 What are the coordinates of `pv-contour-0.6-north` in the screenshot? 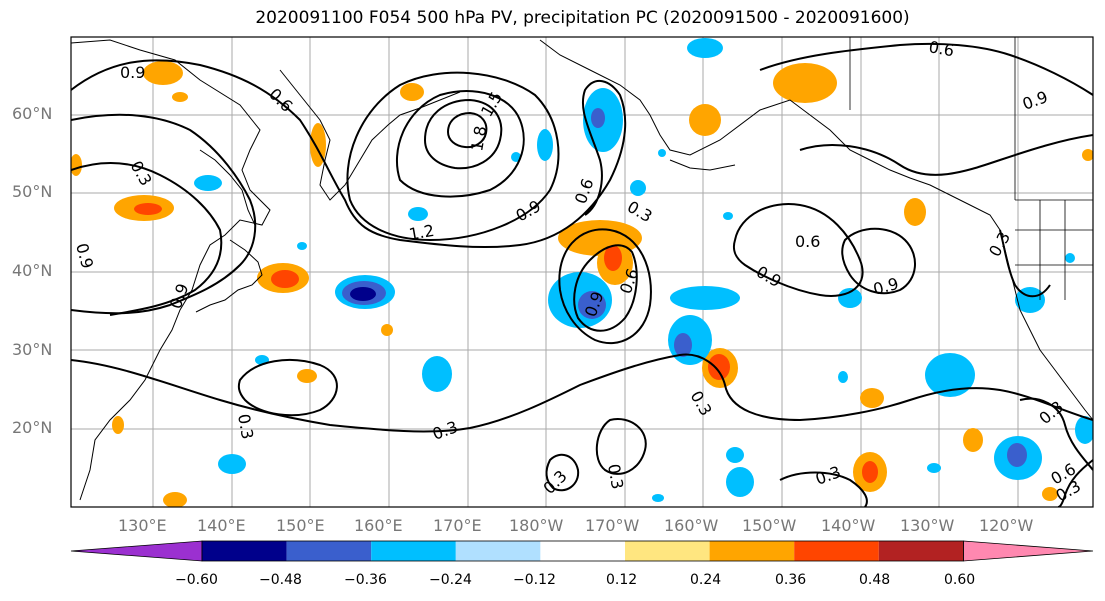 It's located at (926, 69).